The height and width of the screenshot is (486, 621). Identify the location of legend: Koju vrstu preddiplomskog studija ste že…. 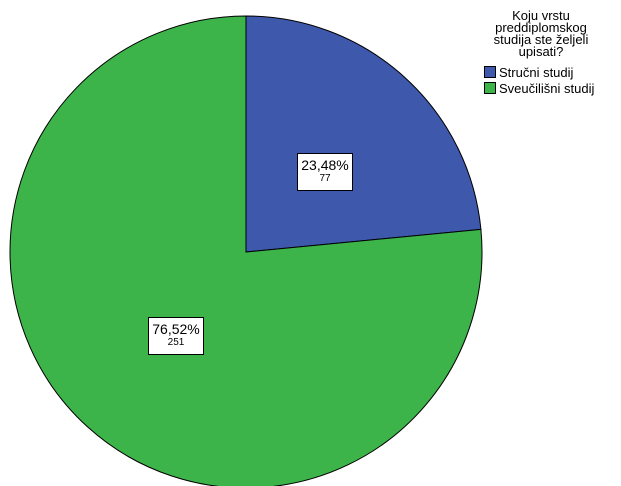
(550, 52).